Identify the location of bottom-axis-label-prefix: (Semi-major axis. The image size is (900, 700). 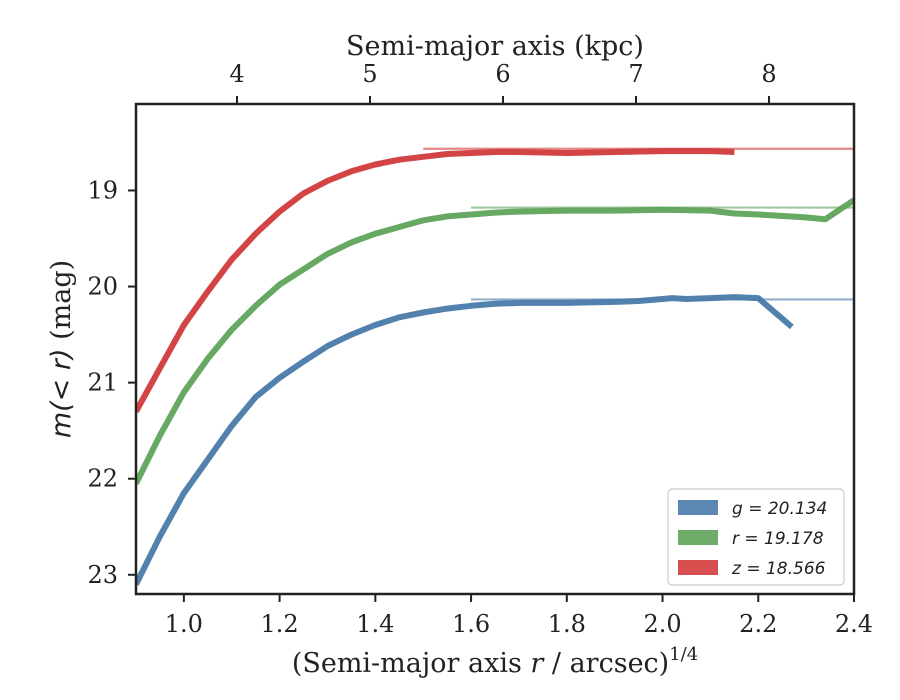
(411, 663).